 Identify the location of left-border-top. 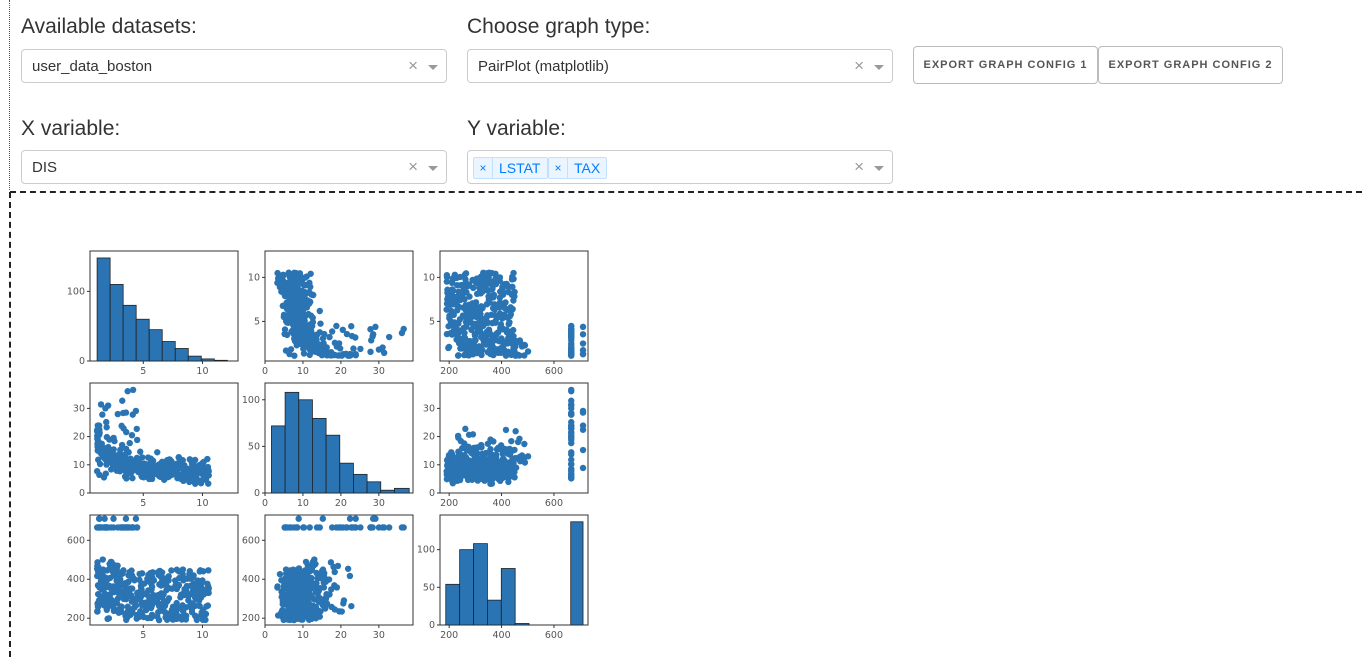
(9, 95).